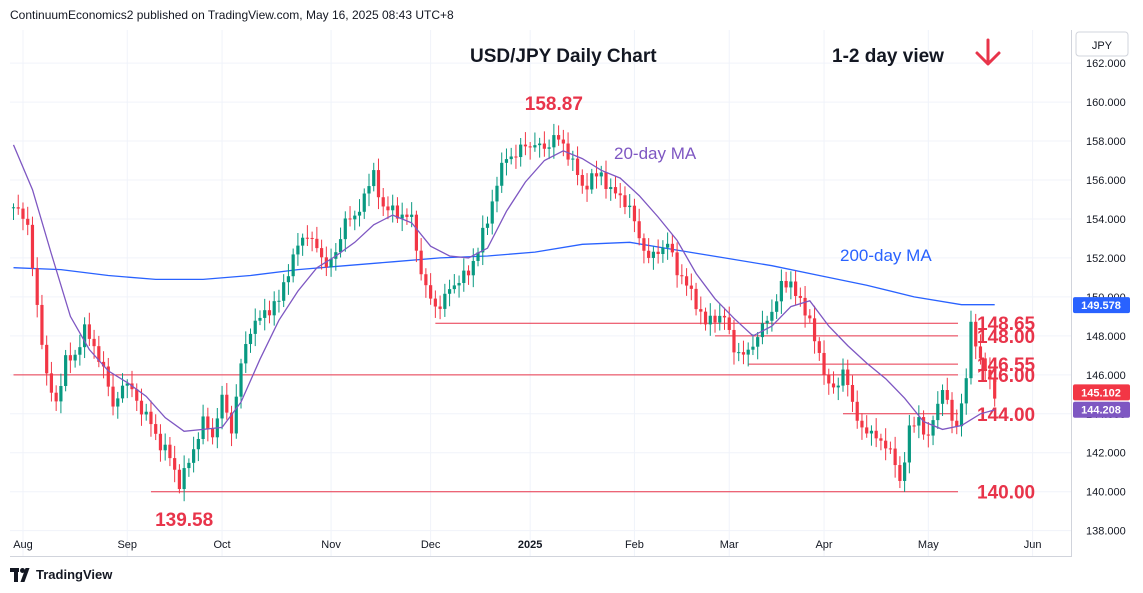 The image size is (1143, 593). What do you see at coordinates (1006, 365) in the screenshot?
I see `level-label: 146.55` at bounding box center [1006, 365].